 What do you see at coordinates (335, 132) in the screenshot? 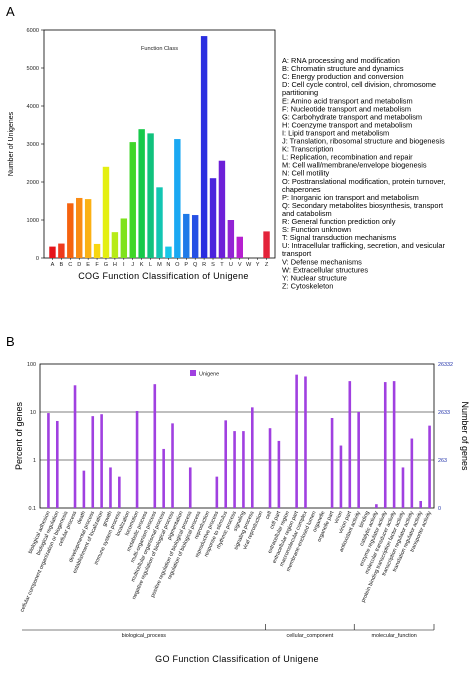
I see `legend-entry: I: Lipid transport and metabolism` at bounding box center [335, 132].